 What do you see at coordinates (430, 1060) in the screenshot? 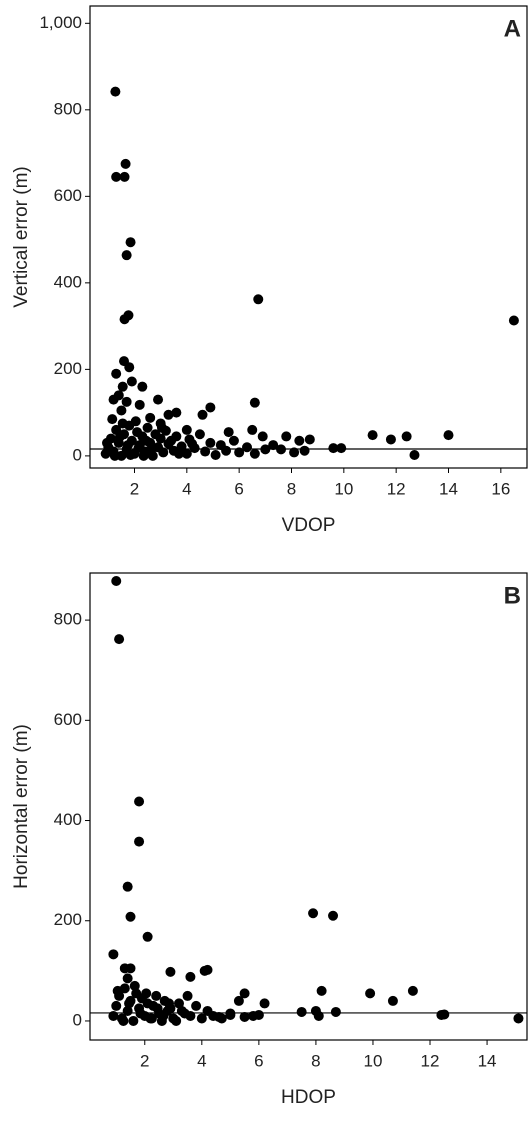
I see `x-tick-label: 12` at bounding box center [430, 1060].